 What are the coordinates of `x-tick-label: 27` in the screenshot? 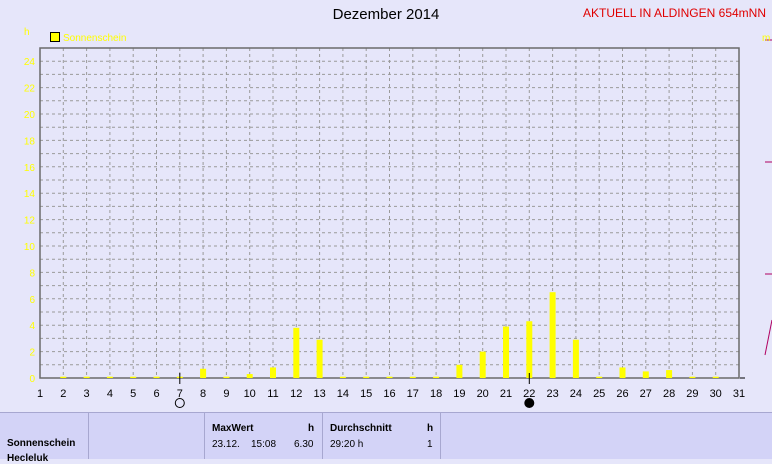 It's located at (646, 394).